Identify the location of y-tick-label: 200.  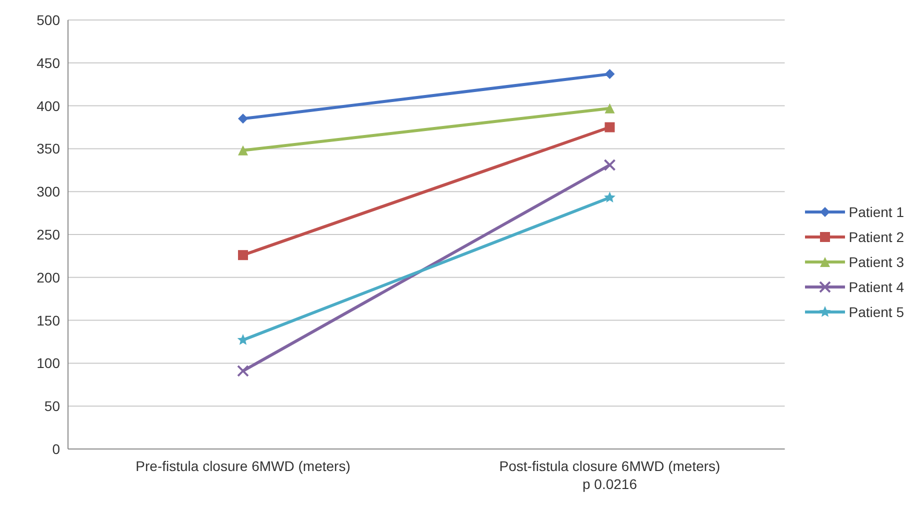
(48, 277).